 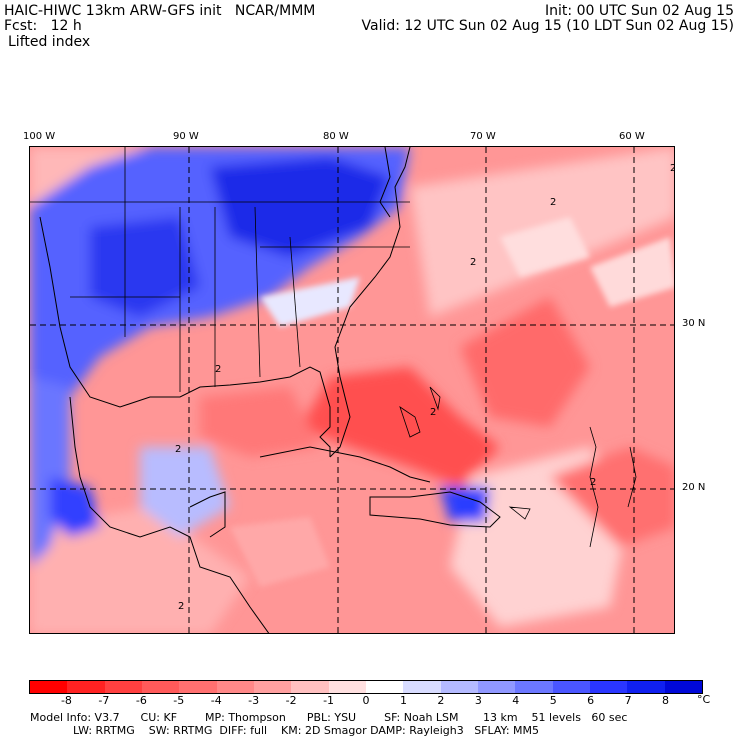 I want to click on colorbar-tick-label: 4, so click(x=516, y=700).